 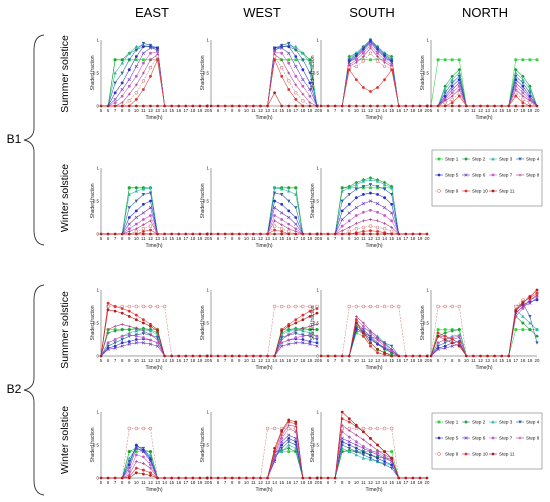 What do you see at coordinates (447, 159) in the screenshot?
I see `legend-item: Step 1` at bounding box center [447, 159].